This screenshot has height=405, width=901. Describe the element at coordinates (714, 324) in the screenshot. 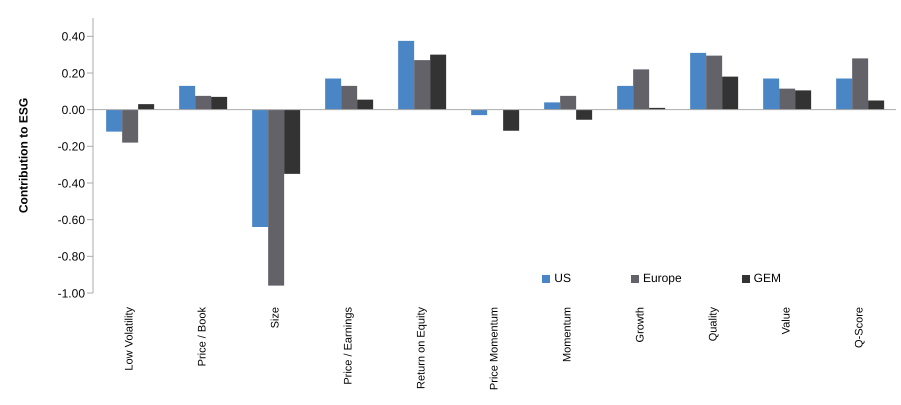

I see `x-tick-label: Quality` at that location.